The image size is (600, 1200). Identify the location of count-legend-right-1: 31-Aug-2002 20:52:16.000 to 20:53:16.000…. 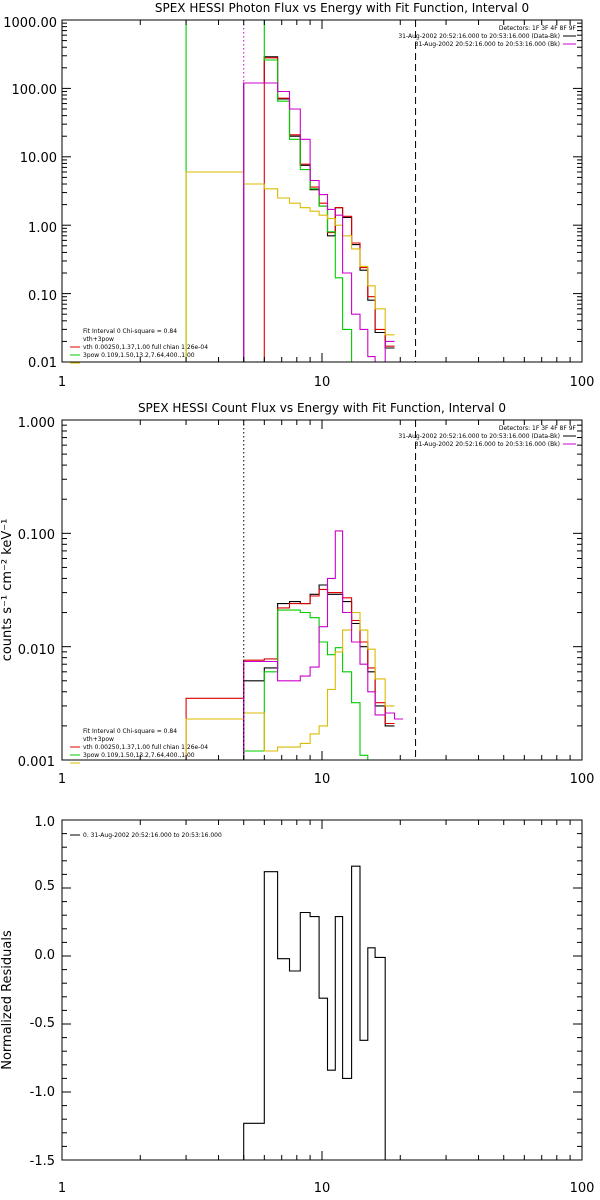
(487, 444).